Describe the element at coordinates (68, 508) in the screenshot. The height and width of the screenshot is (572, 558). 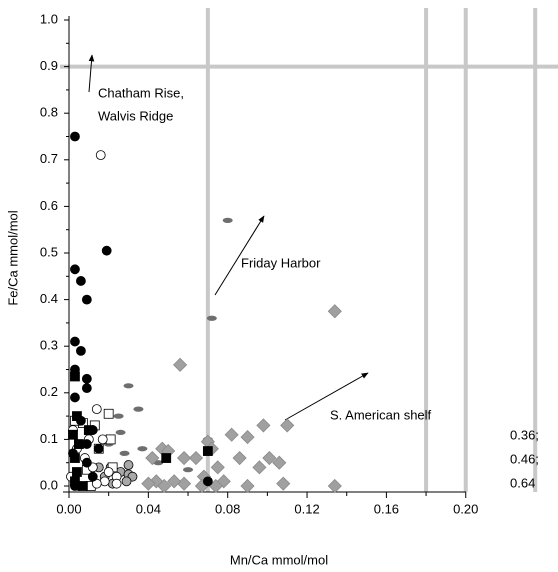
I see `x-tick-label: 0.00` at that location.